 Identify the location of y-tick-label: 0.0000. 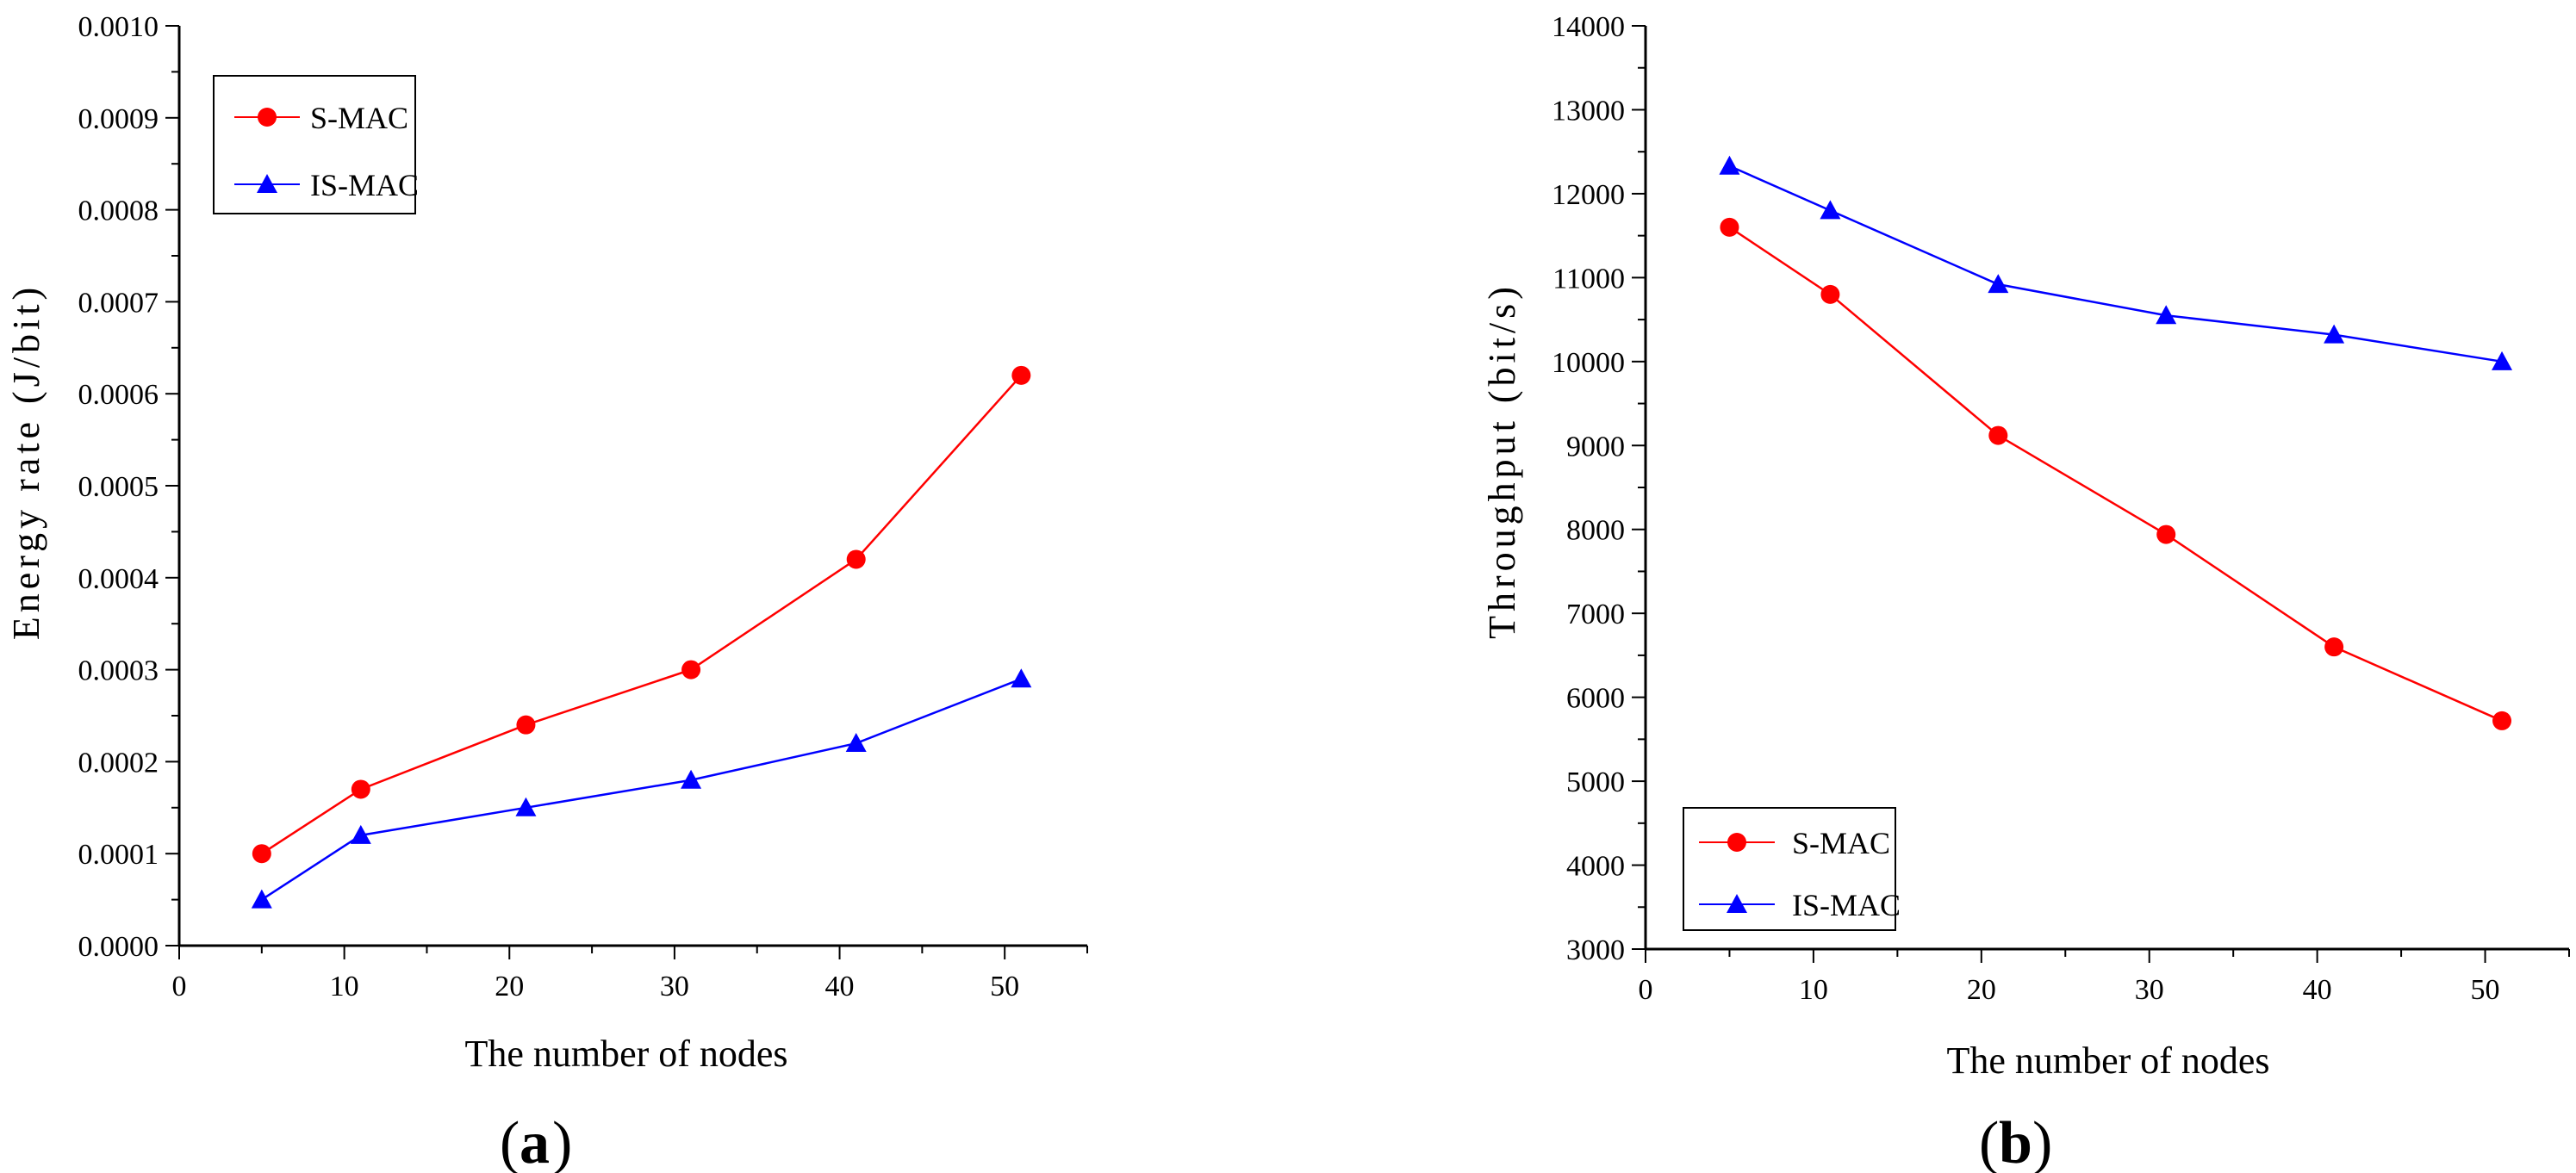
(119, 947).